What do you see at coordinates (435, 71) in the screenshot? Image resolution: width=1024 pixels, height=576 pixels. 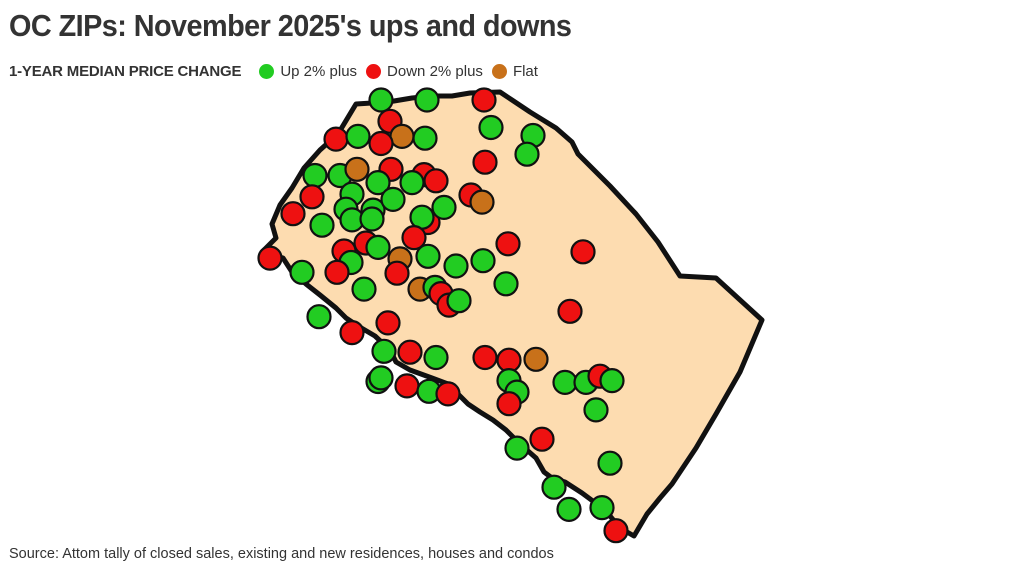 I see `legend-label-down: Down 2% plus` at bounding box center [435, 71].